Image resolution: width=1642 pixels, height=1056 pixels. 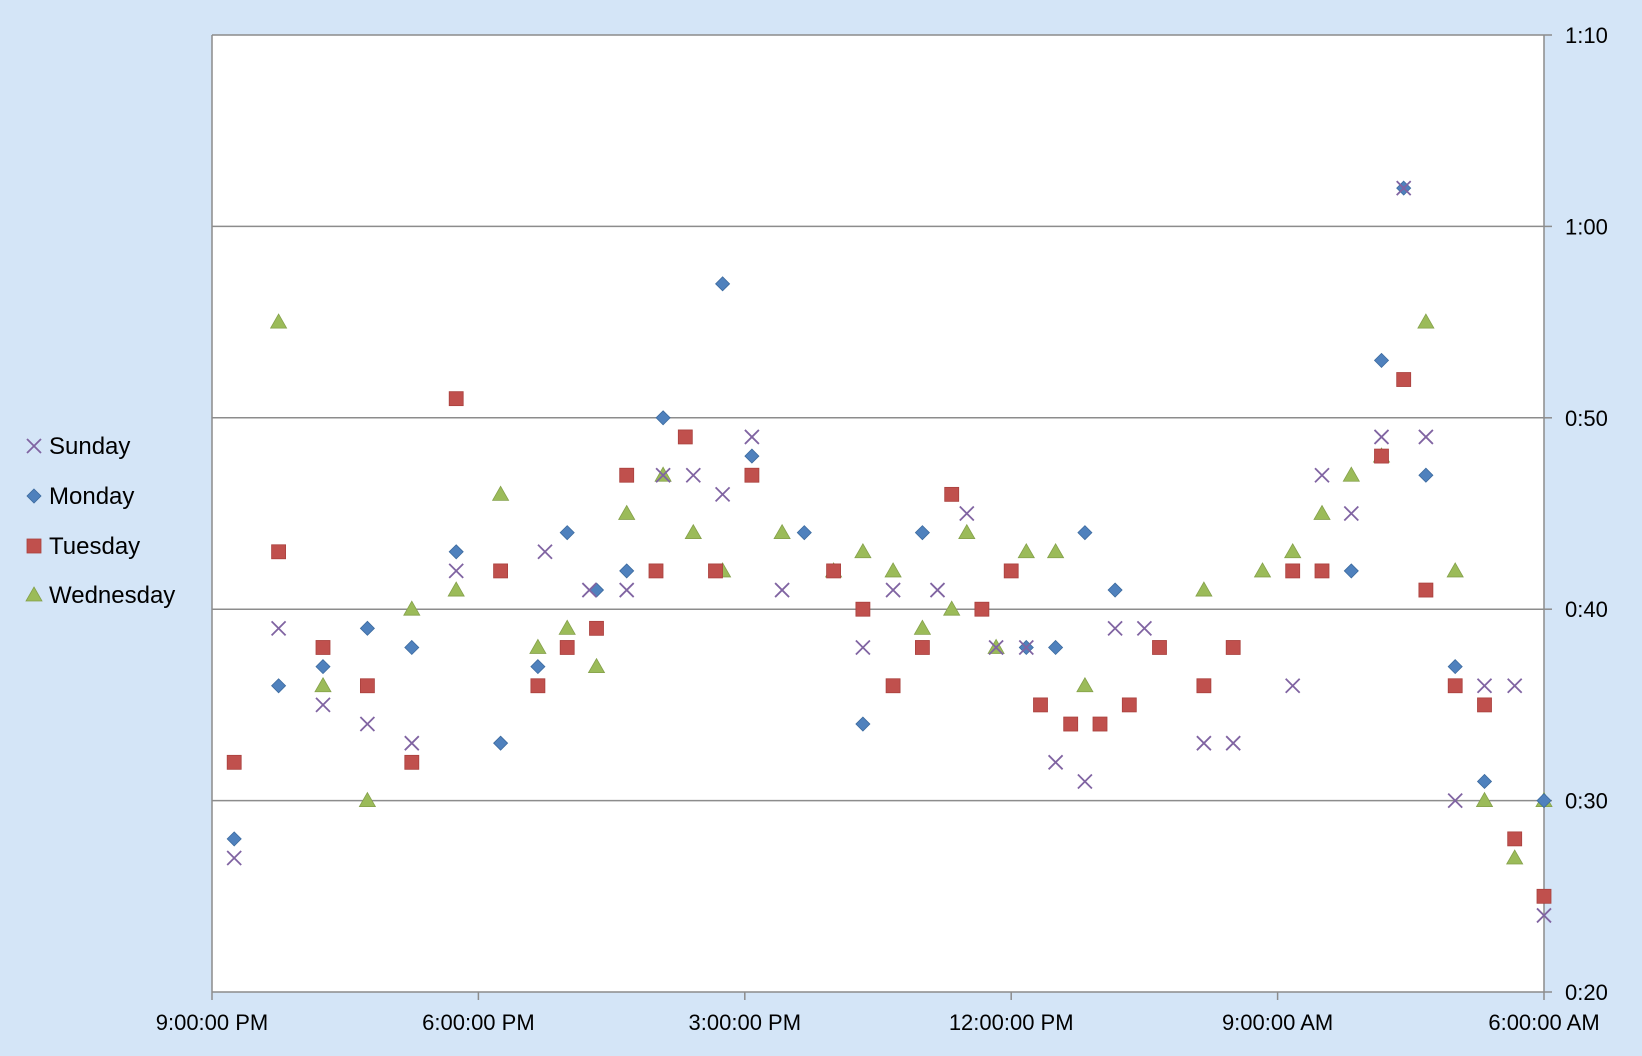 What do you see at coordinates (212, 1022) in the screenshot?
I see `x-axis-tick-label: 9:00:00 PM` at bounding box center [212, 1022].